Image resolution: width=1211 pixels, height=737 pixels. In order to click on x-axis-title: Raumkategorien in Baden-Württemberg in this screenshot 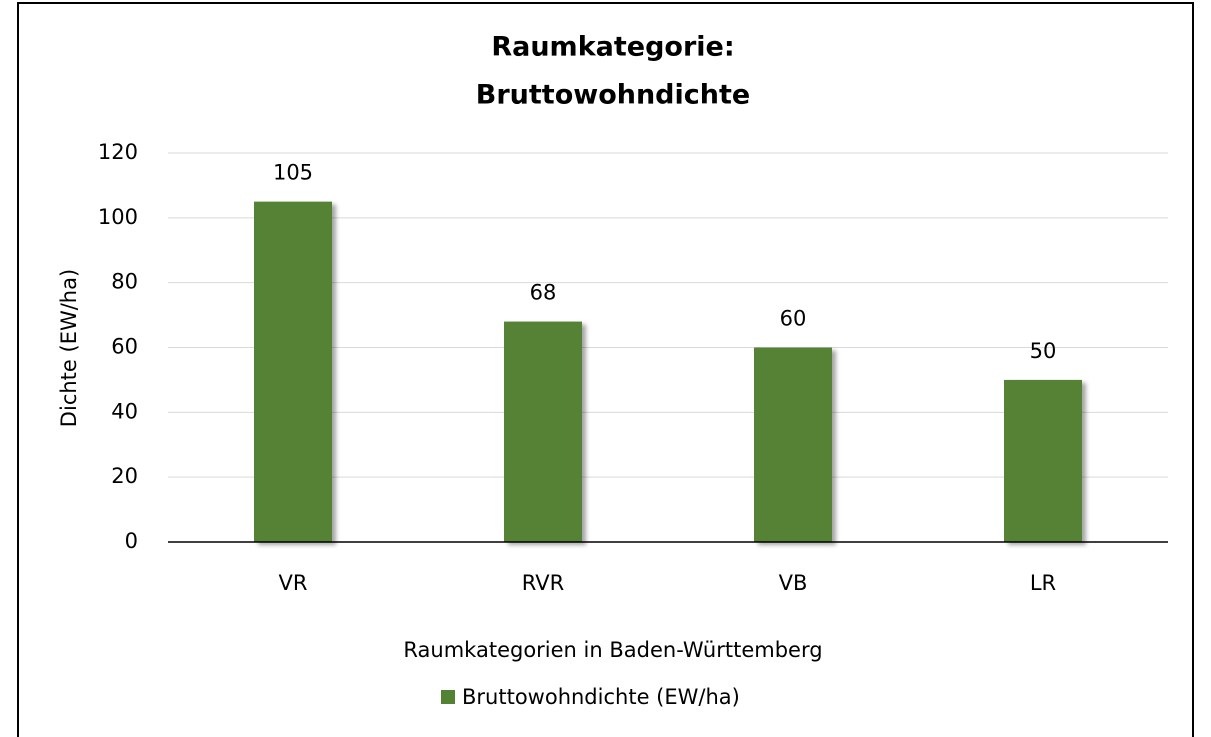, I will do `click(612, 650)`.